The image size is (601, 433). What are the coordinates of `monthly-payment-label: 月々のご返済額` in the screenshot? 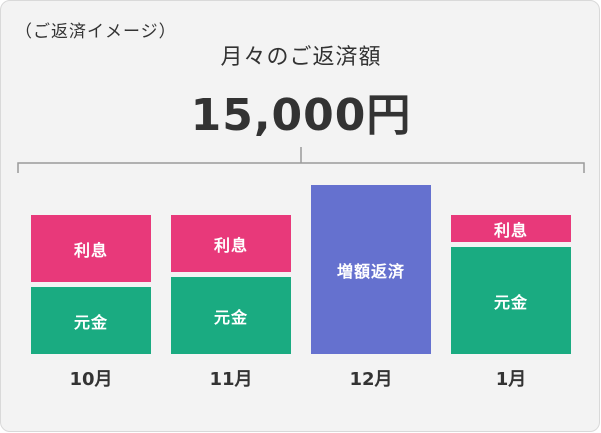 It's located at (301, 57).